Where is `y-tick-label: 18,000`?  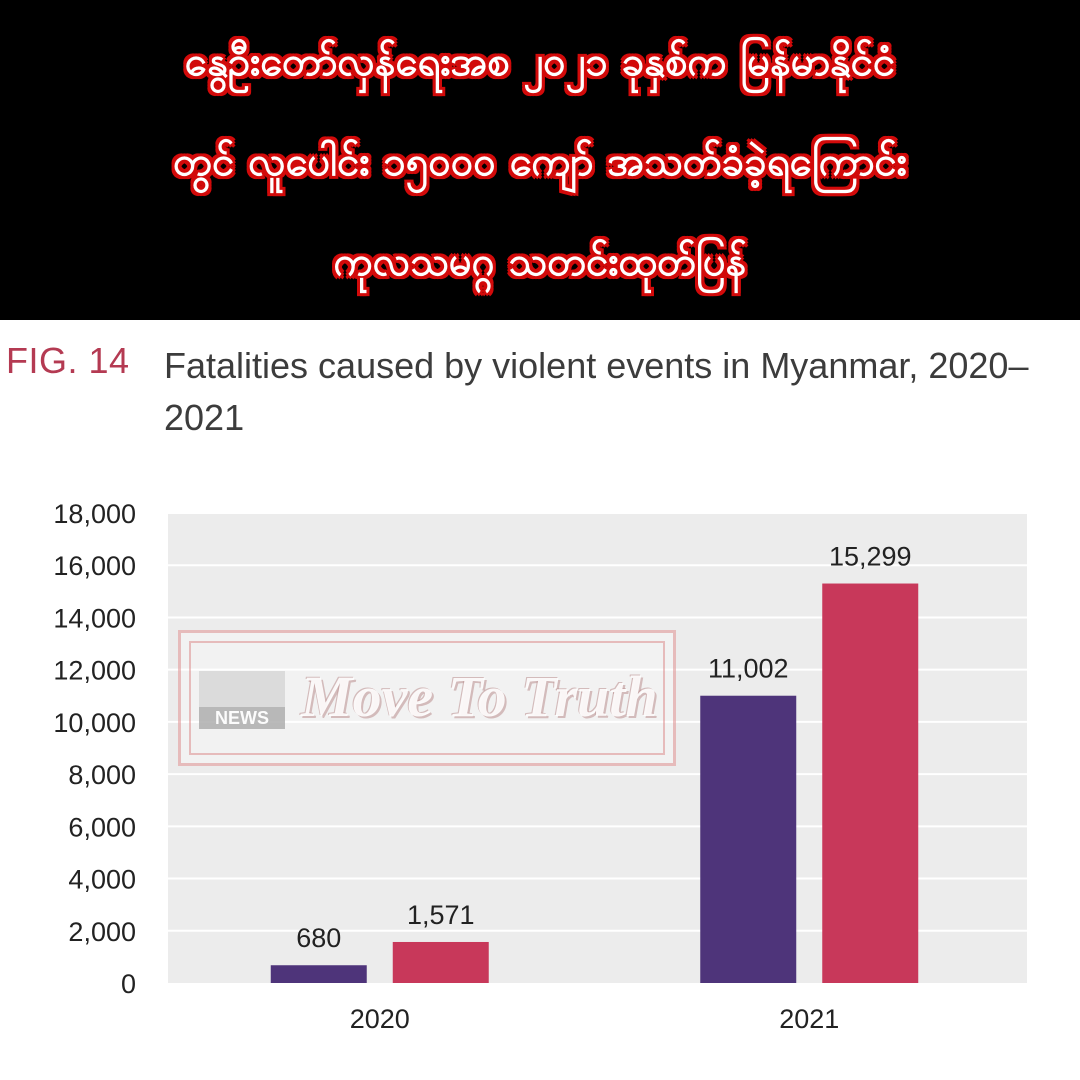 y-tick-label: 18,000 is located at coordinates (94, 514).